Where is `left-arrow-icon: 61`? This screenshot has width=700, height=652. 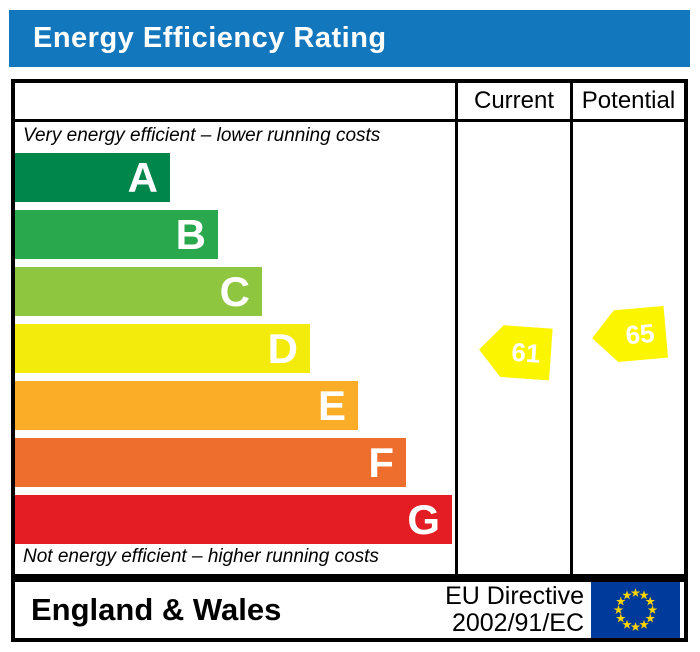 left-arrow-icon: 61 is located at coordinates (516, 353).